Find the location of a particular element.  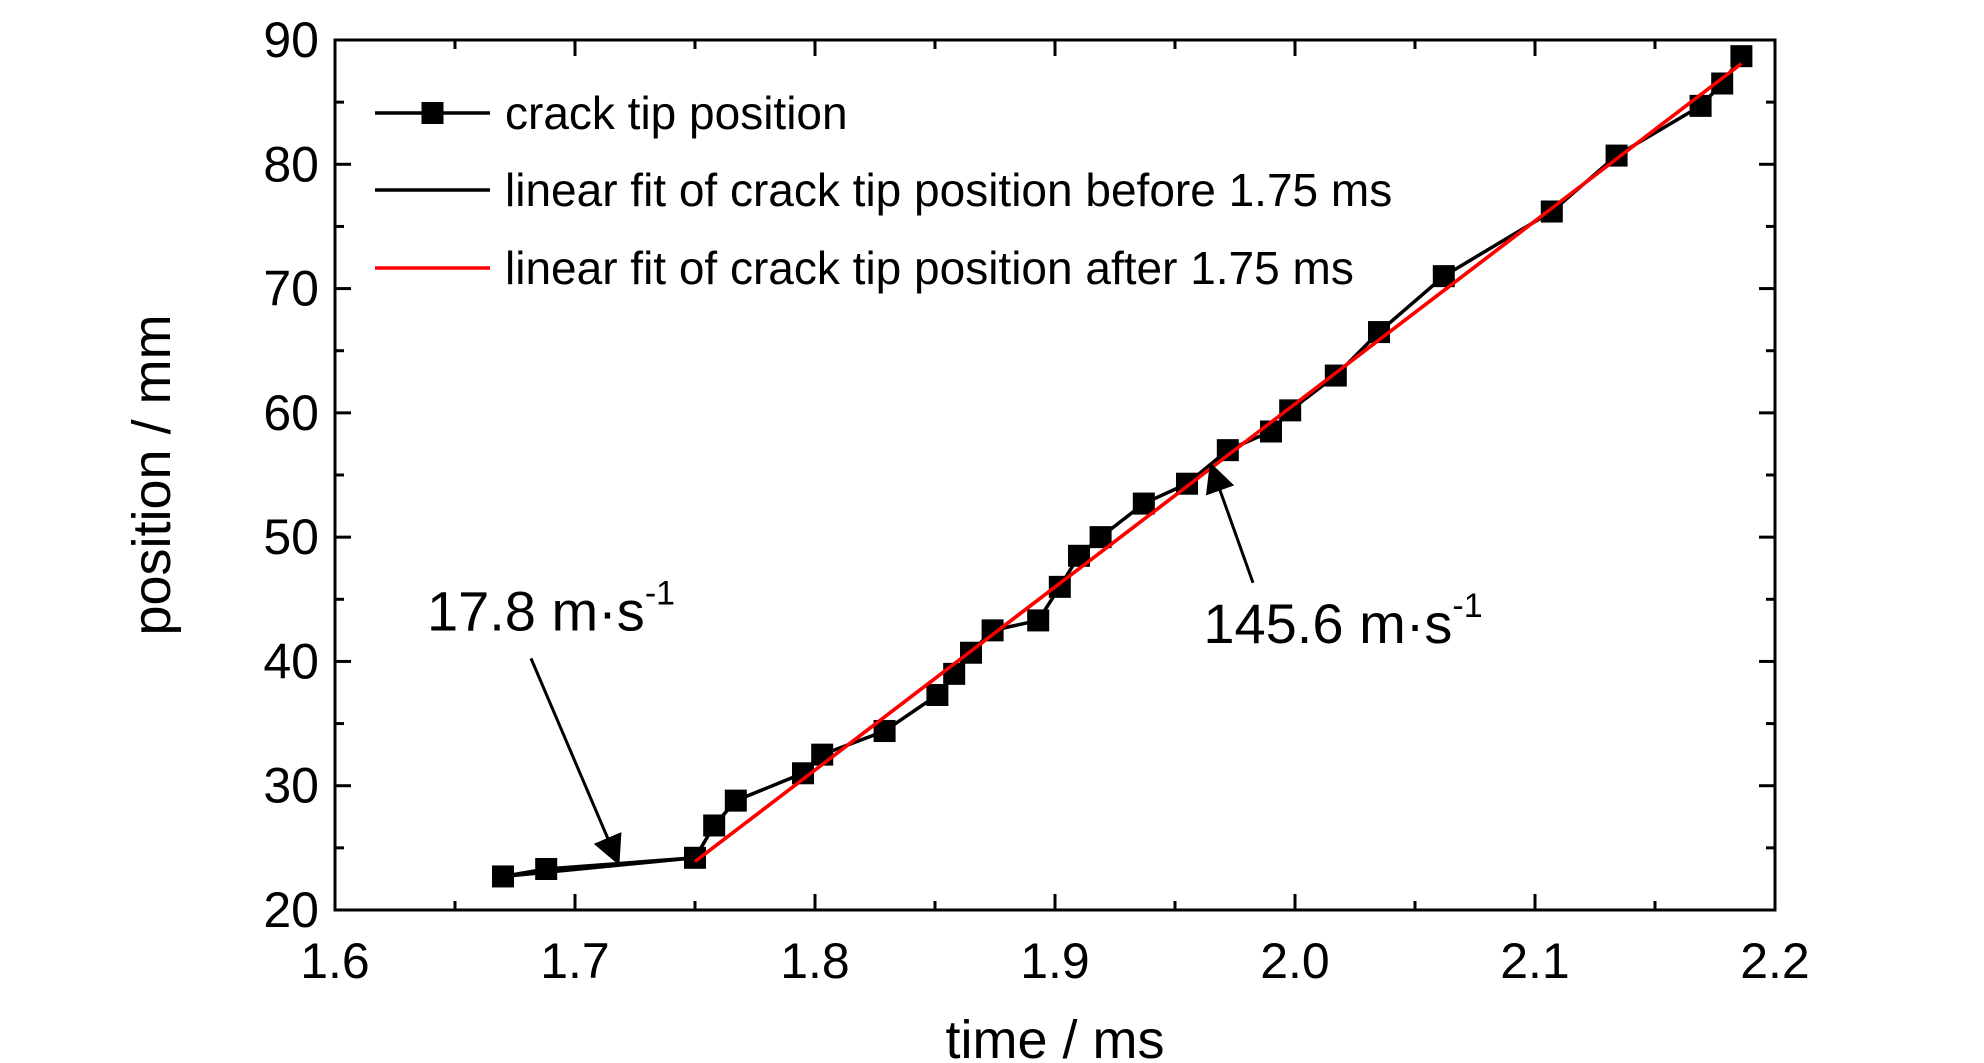

legend-marker is located at coordinates (432, 113).